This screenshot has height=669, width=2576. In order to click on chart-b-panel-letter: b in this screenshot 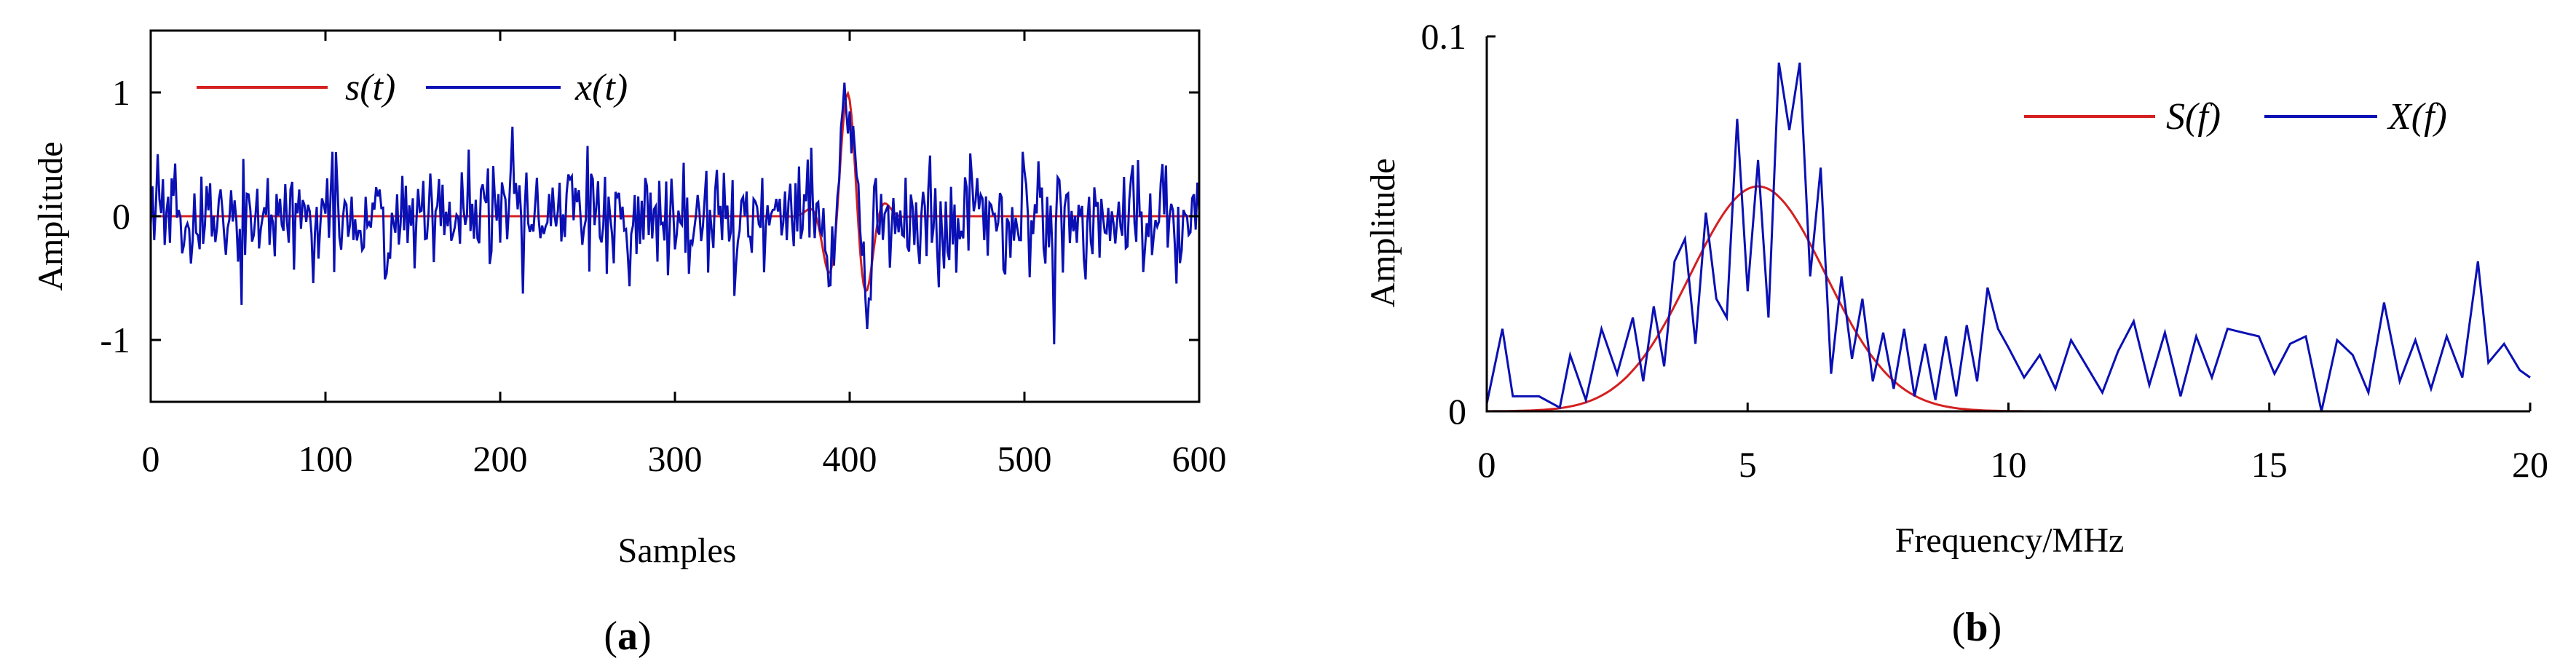, I will do `click(1976, 627)`.